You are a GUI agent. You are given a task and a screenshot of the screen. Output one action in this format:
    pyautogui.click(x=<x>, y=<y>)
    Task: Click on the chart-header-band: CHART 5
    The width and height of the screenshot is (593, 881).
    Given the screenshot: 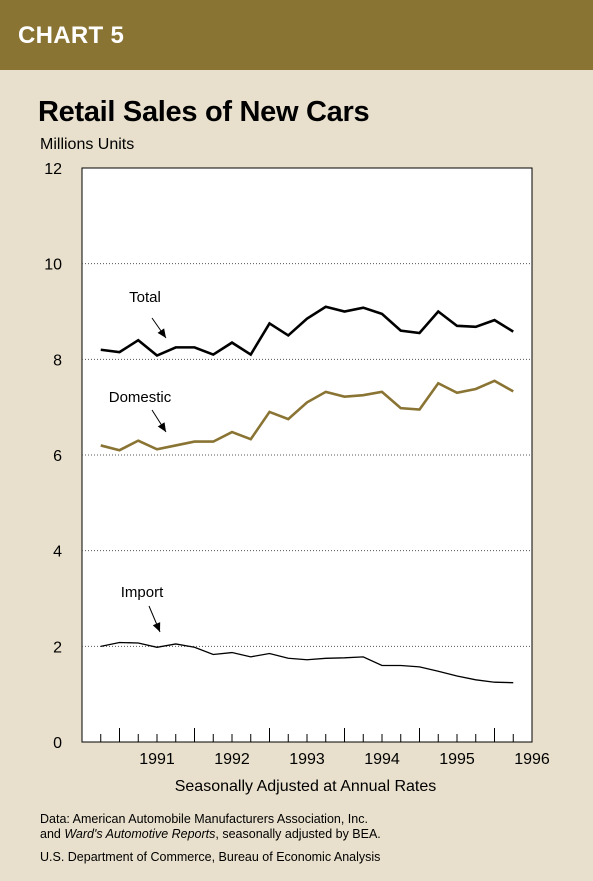 What is the action you would take?
    pyautogui.click(x=296, y=35)
    